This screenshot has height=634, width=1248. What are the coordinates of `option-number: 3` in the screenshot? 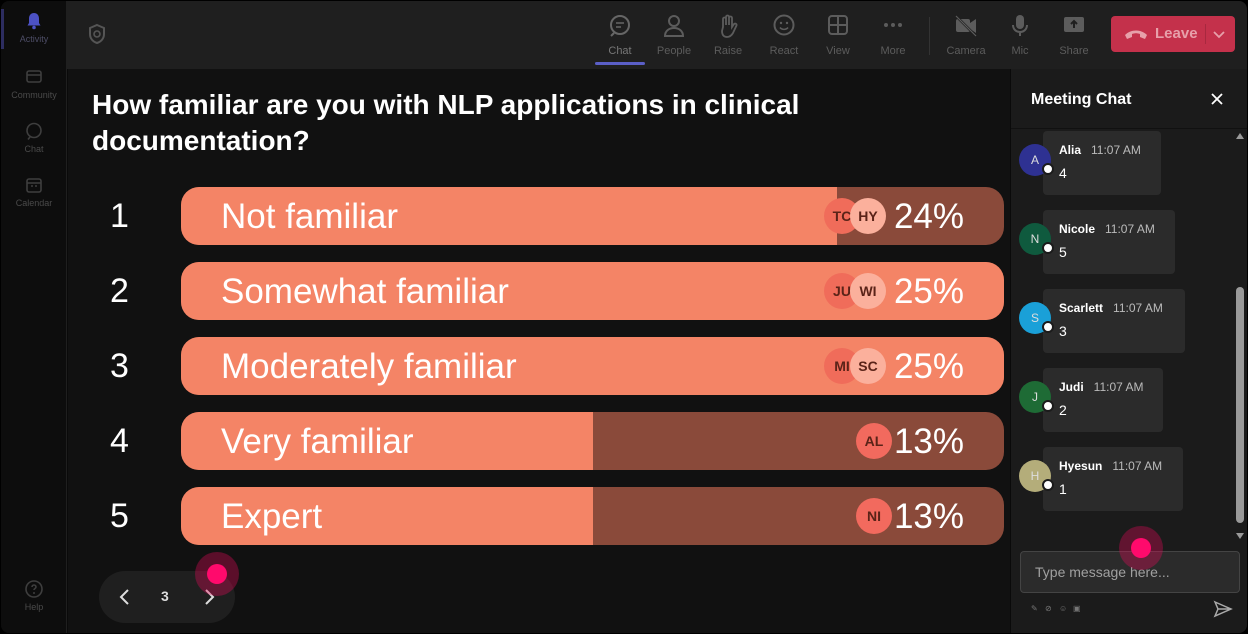 It's located at (119, 366).